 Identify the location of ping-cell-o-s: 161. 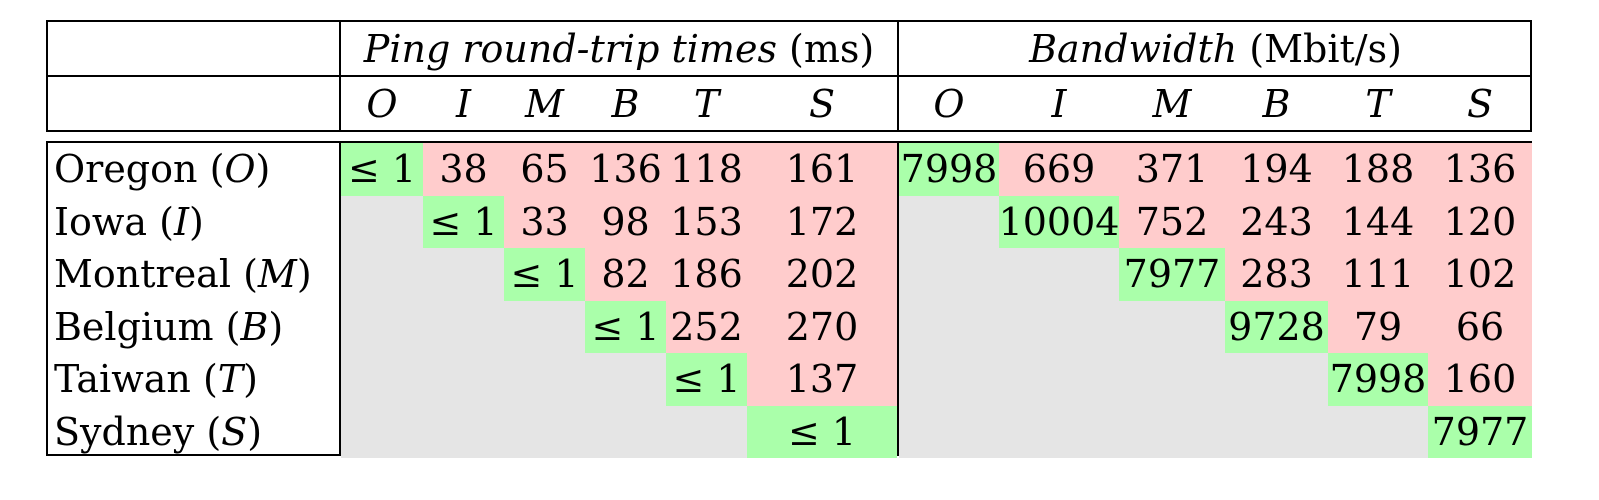
(822, 169).